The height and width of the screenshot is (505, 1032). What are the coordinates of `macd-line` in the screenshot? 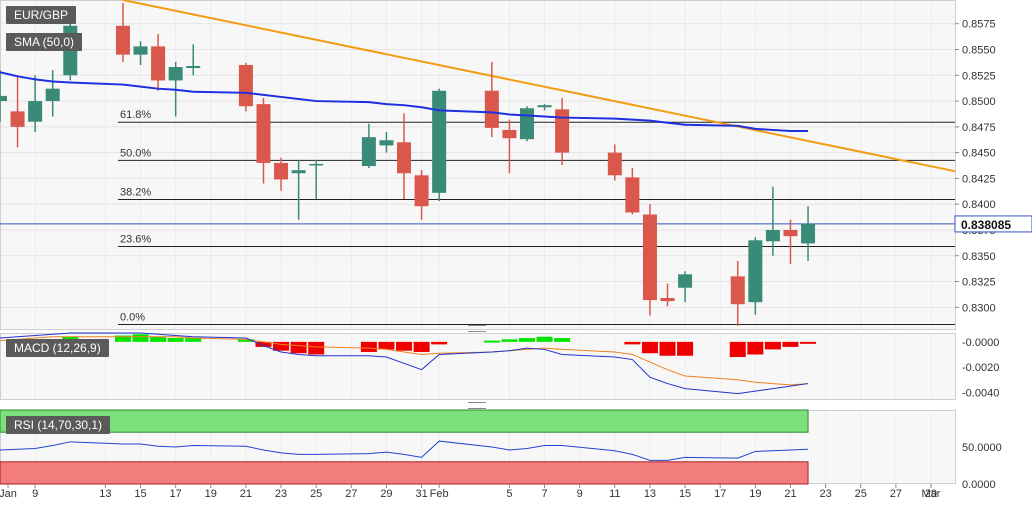 It's located at (404, 363).